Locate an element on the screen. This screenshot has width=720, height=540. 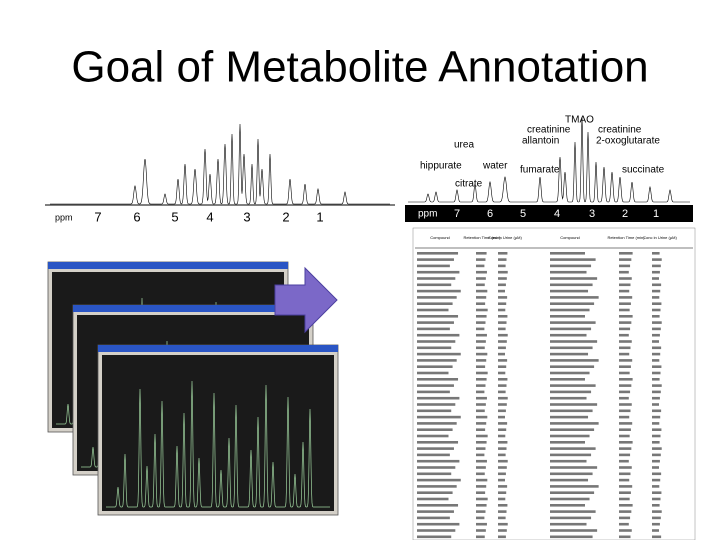
column-header: Conc in Urine (µM) is located at coordinates (505, 237).